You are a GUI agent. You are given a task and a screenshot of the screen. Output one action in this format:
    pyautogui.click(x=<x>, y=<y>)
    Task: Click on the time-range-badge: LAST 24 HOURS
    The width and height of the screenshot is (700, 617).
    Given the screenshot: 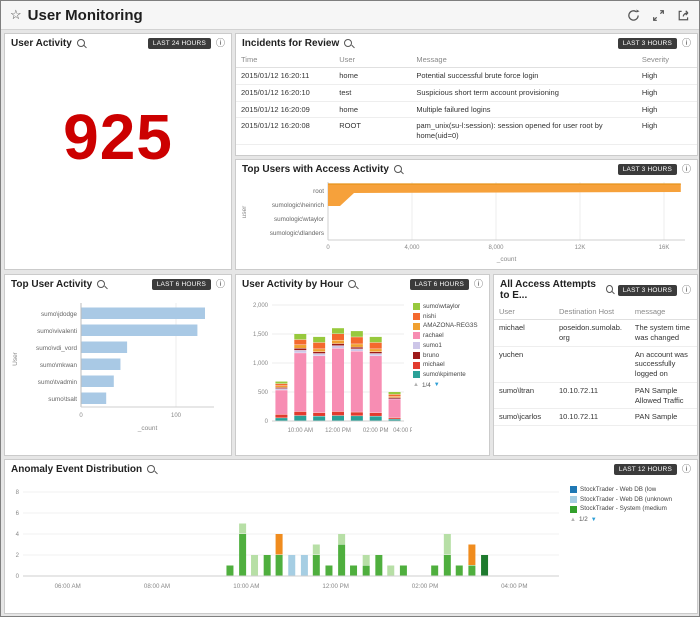 What is the action you would take?
    pyautogui.click(x=179, y=43)
    